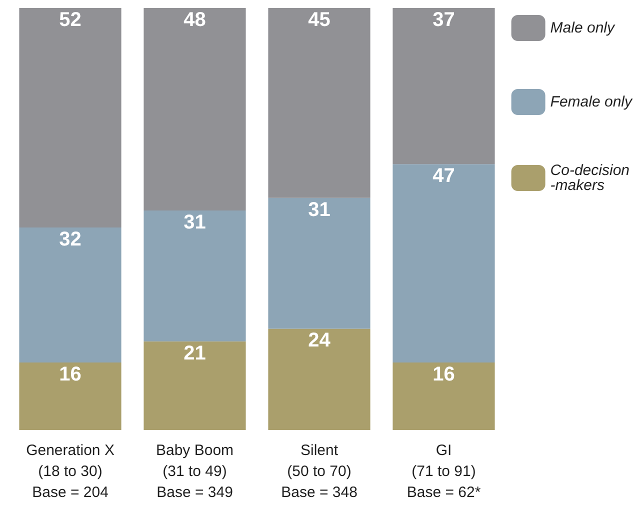 The height and width of the screenshot is (512, 641). Describe the element at coordinates (319, 20) in the screenshot. I see `data-label: 45` at that location.